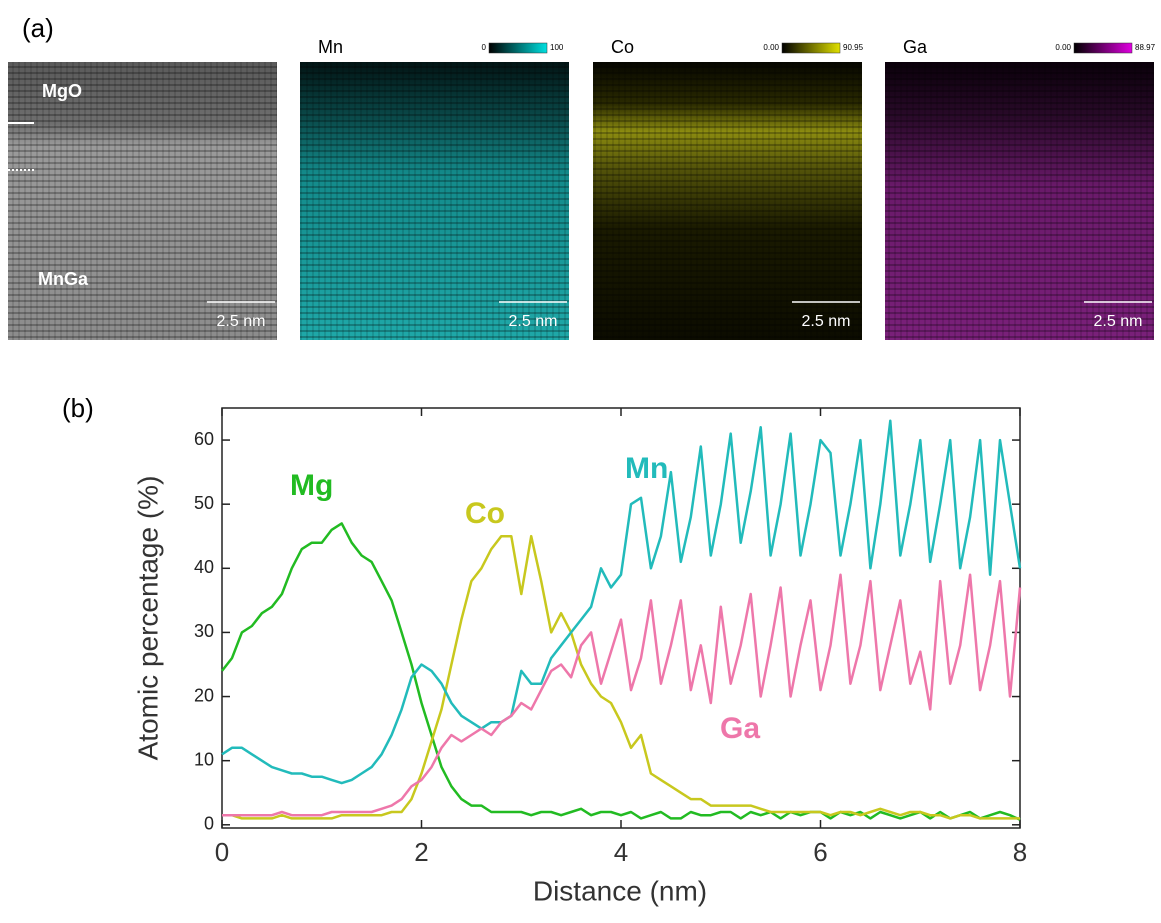 The width and height of the screenshot is (1161, 923). What do you see at coordinates (1020, 852) in the screenshot?
I see `x-tick-label: 8` at bounding box center [1020, 852].